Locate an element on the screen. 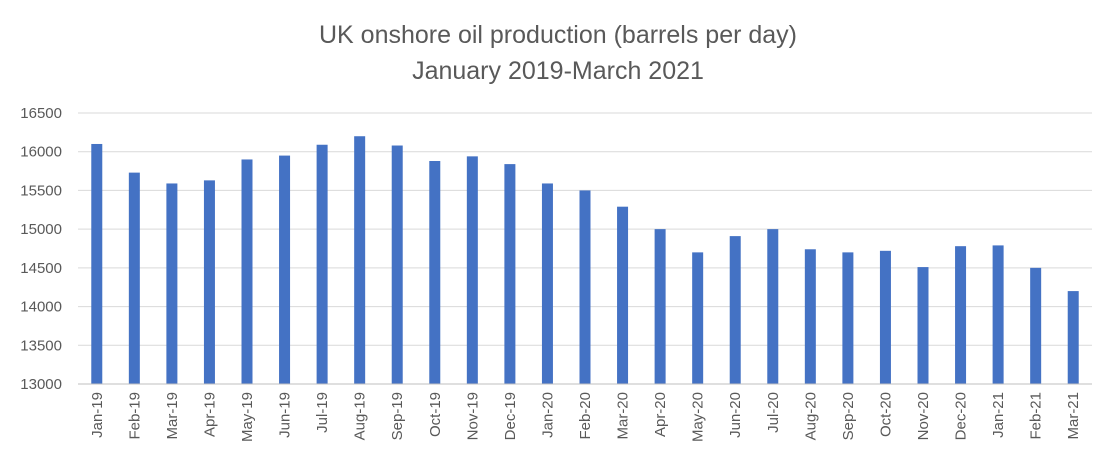 The image size is (1116, 469). x-tick-label: Aug-20 is located at coordinates (810, 416).